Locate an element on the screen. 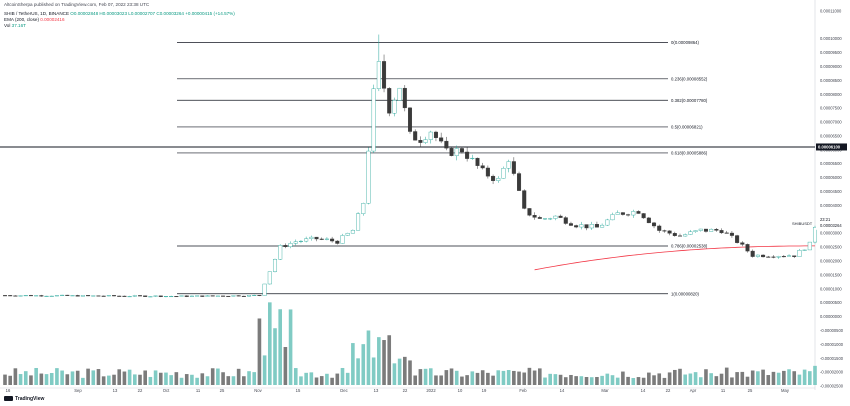 This screenshot has width=850, height=406. price-tick-label: 0.00007000 is located at coordinates (831, 122).